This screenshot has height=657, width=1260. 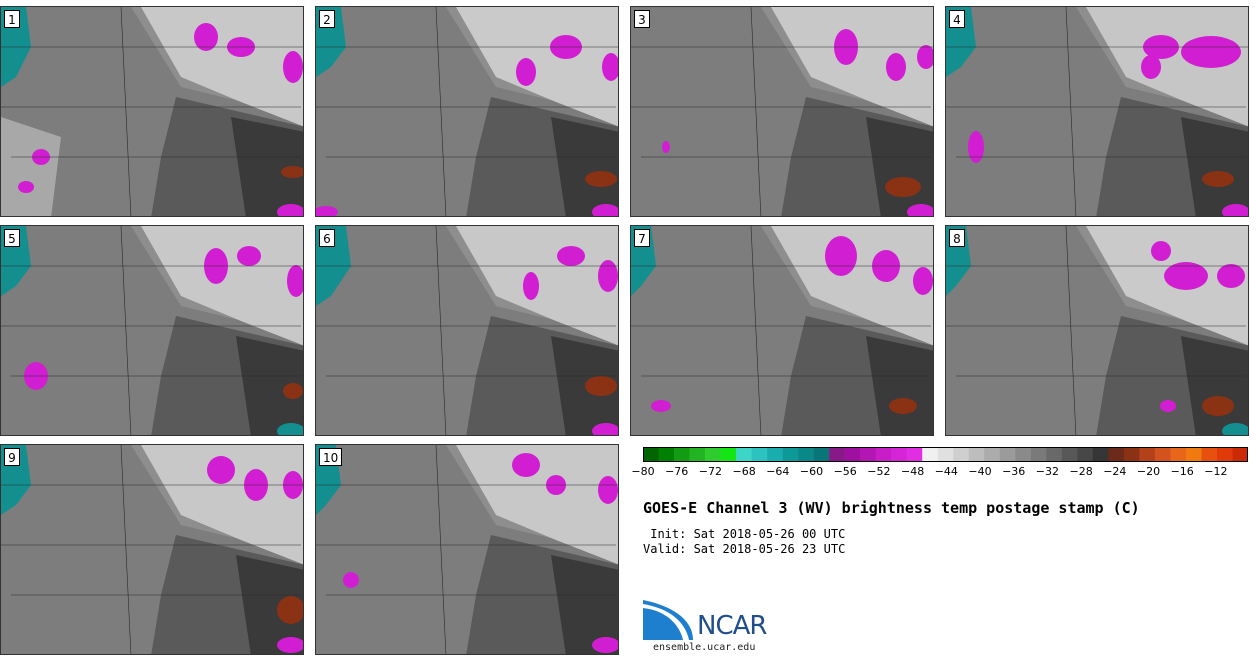 I want to click on ensemble-member-panel: 3, so click(x=782, y=111).